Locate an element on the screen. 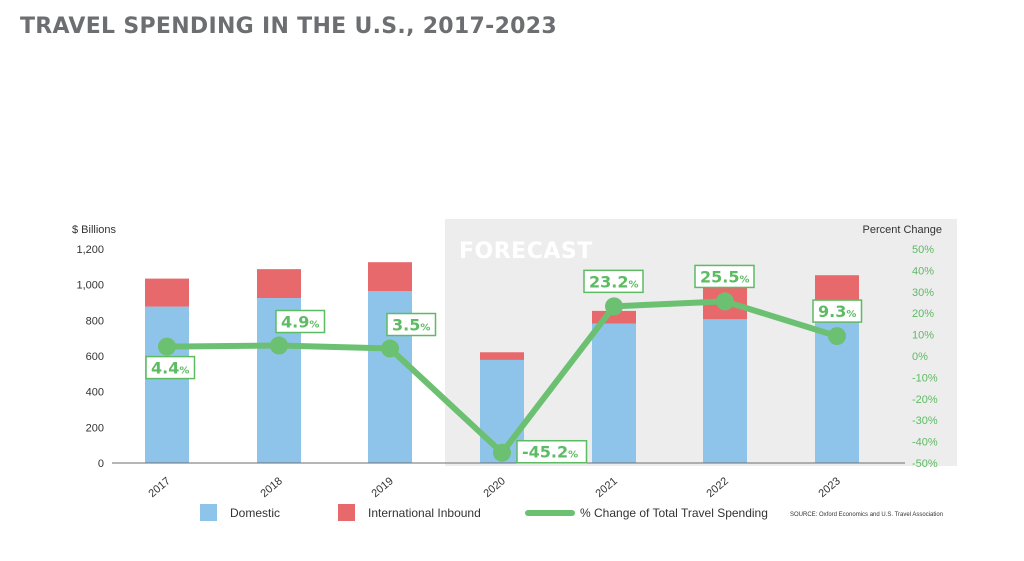 This screenshot has width=1024, height=561. data-label: 25.5% is located at coordinates (725, 276).